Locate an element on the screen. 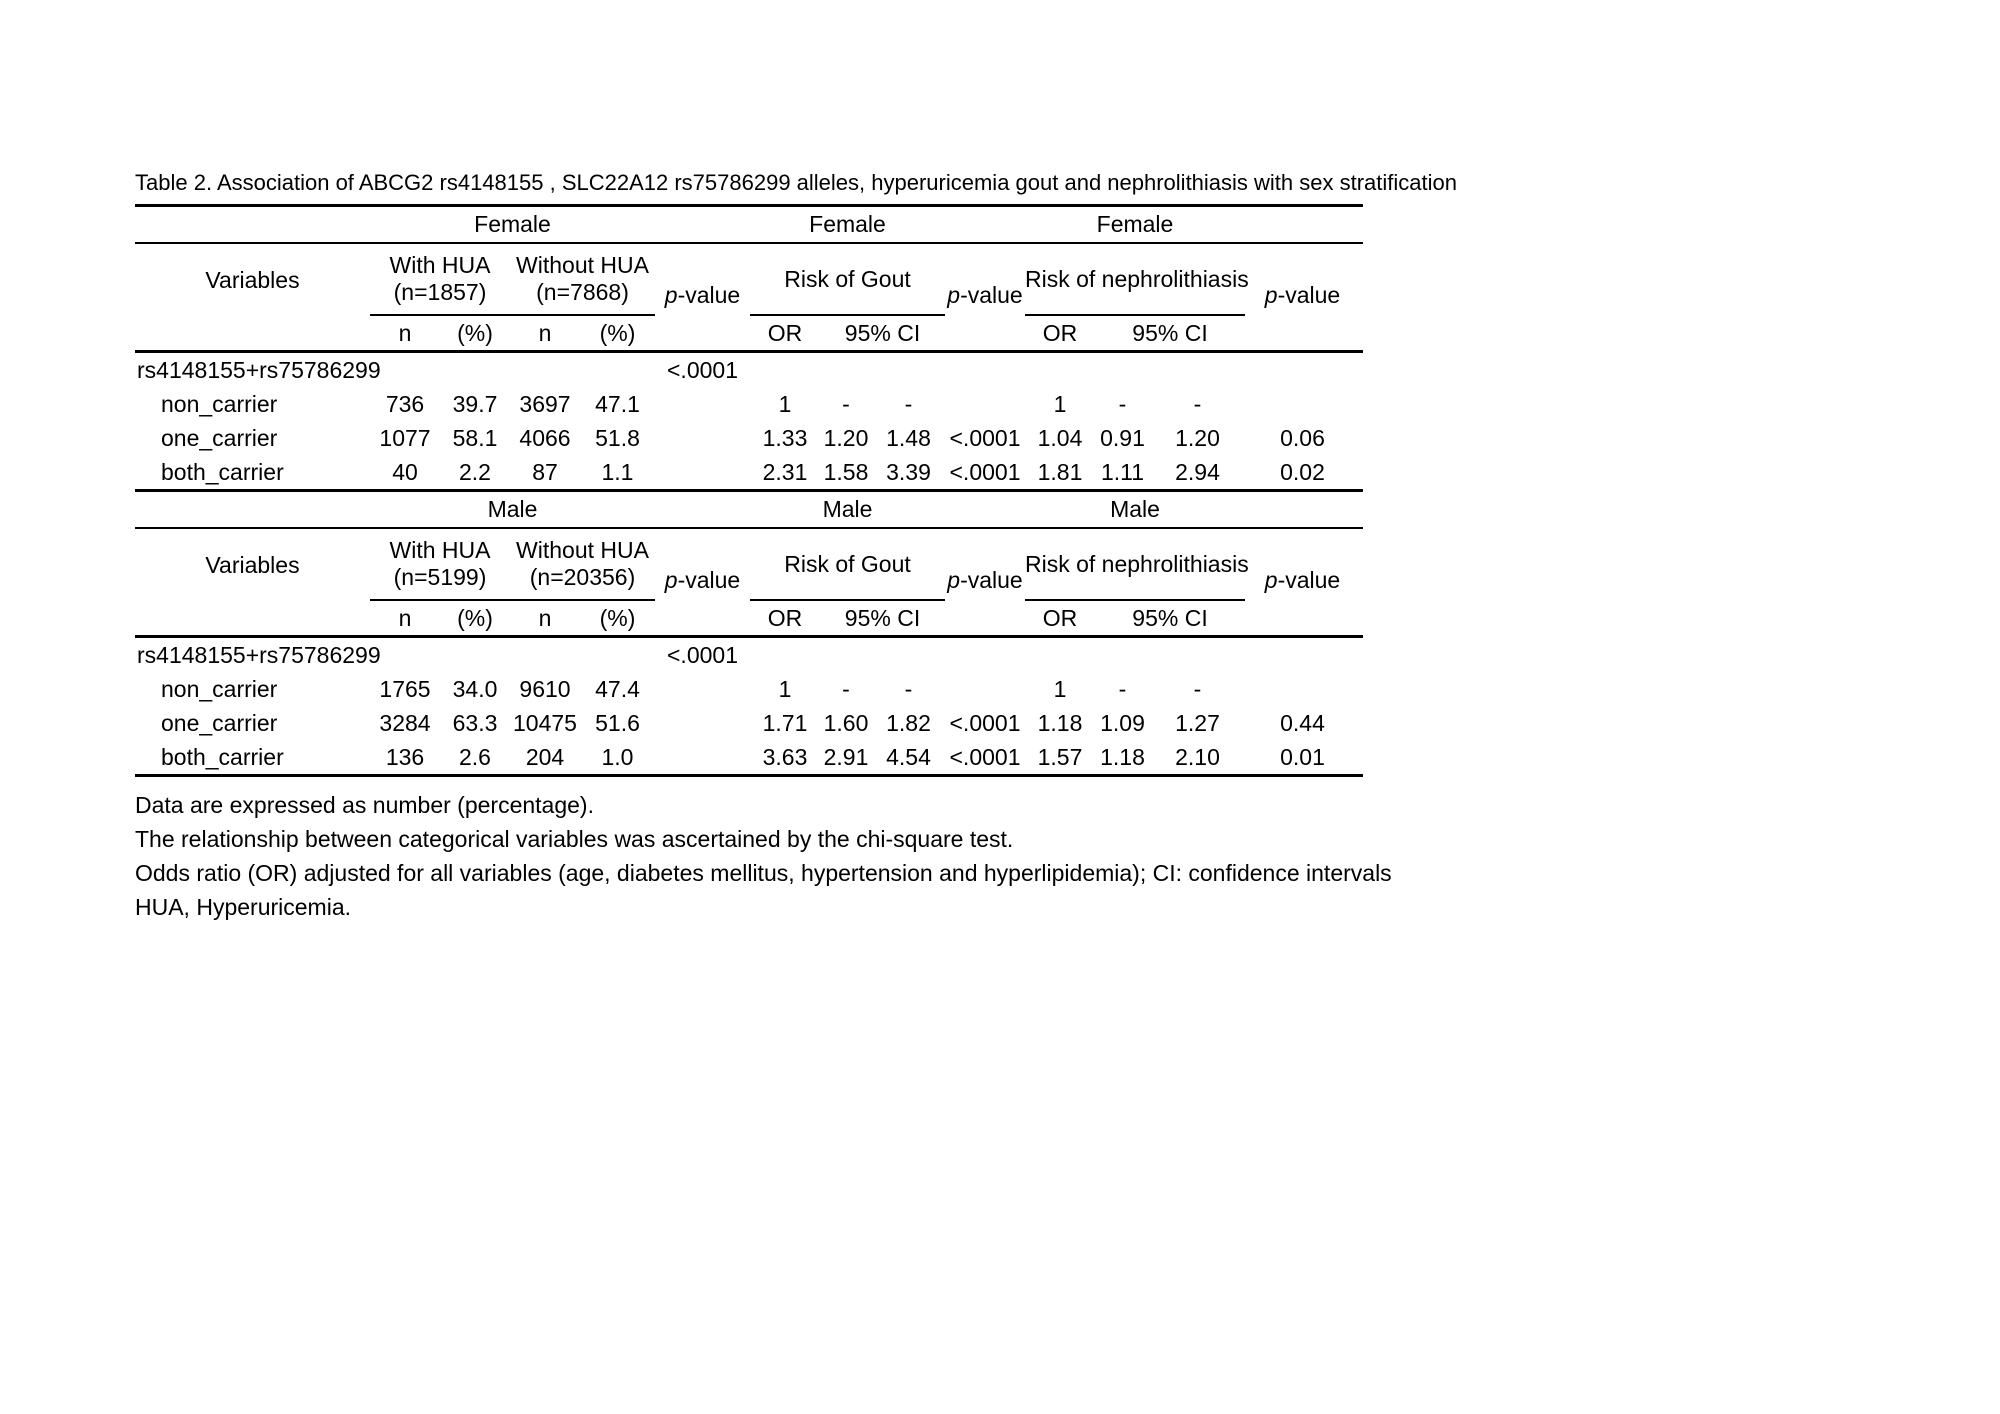 The image size is (2000, 1414). p-value-neph-cell: 0.02 is located at coordinates (1302, 471).